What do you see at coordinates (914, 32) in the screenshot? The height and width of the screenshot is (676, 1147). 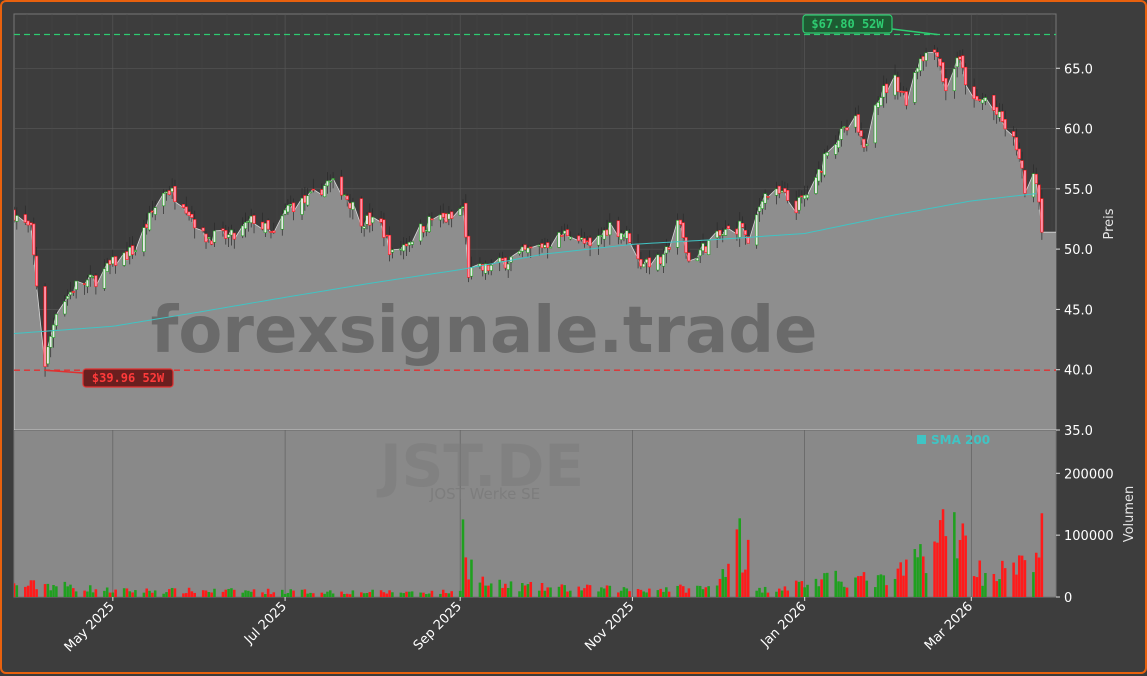 I see `high-52w-arrow` at bounding box center [914, 32].